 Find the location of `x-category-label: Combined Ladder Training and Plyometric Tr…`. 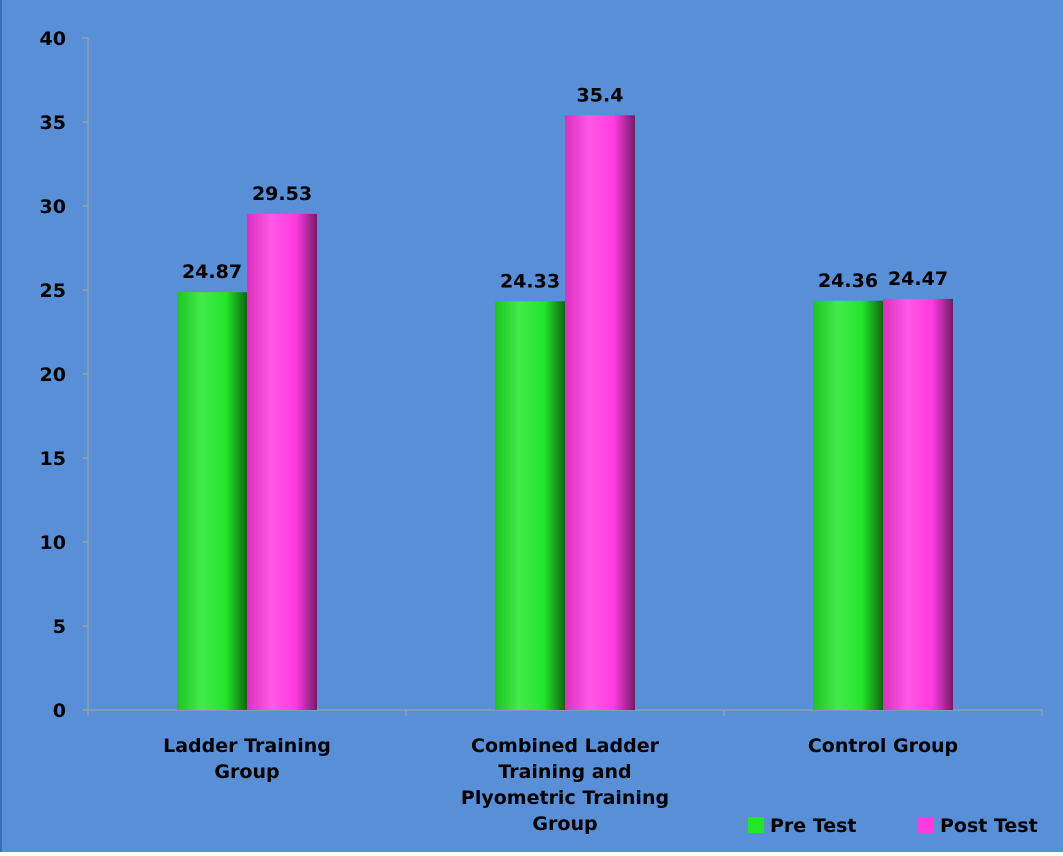

x-category-label: Combined Ladder Training and Plyometric Tr… is located at coordinates (565, 785).